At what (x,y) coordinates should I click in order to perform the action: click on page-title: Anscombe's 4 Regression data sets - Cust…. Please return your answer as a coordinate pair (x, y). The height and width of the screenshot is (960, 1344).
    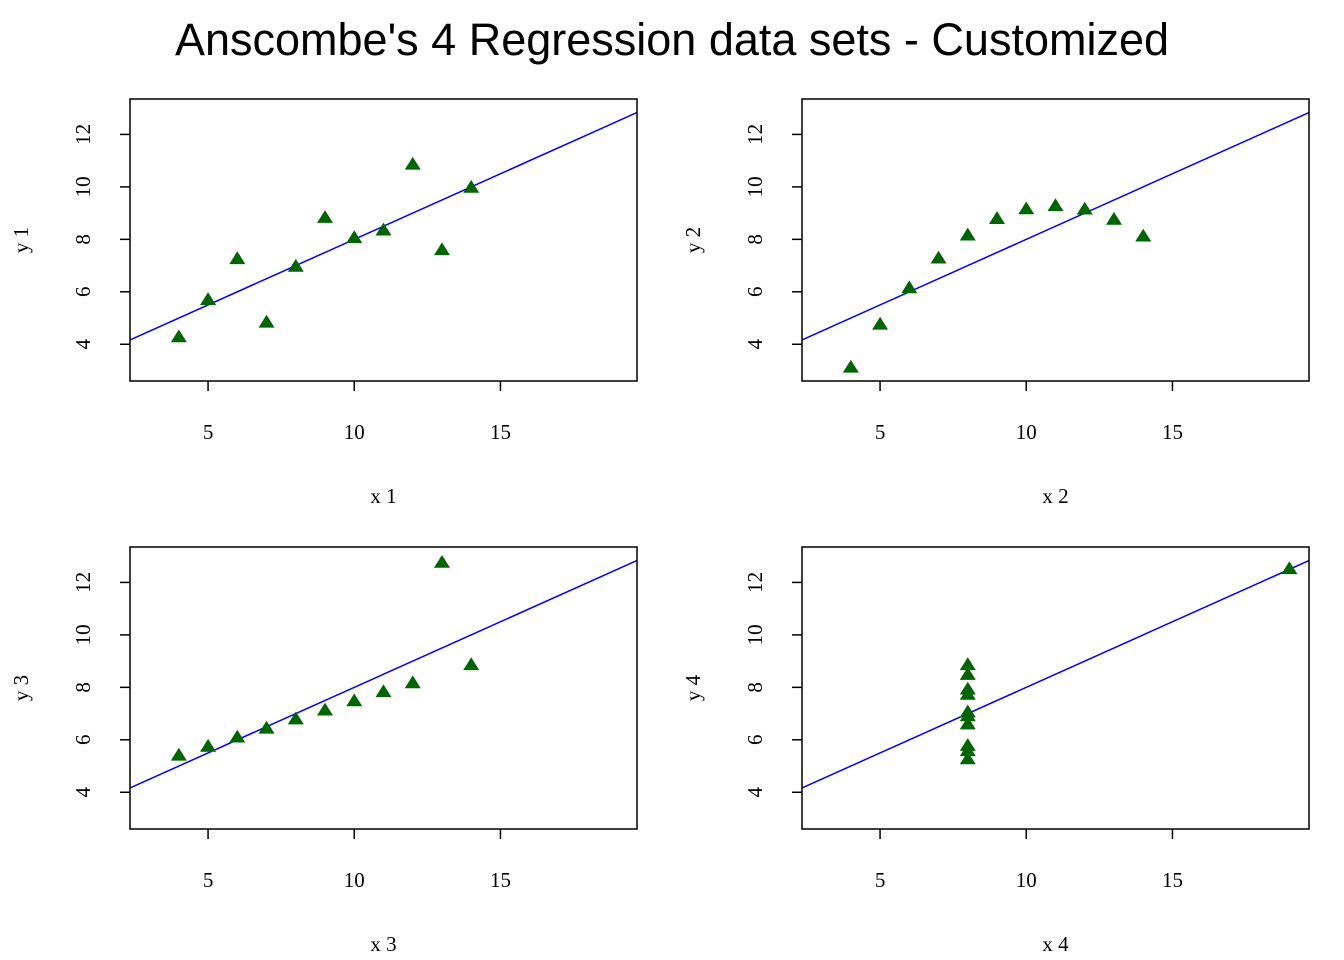
    Looking at the image, I should click on (672, 39).